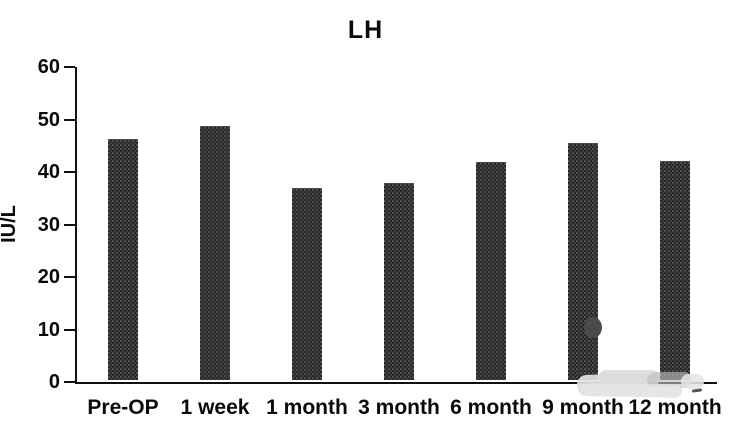 The height and width of the screenshot is (429, 731). I want to click on bar-pre-op, so click(123, 259).